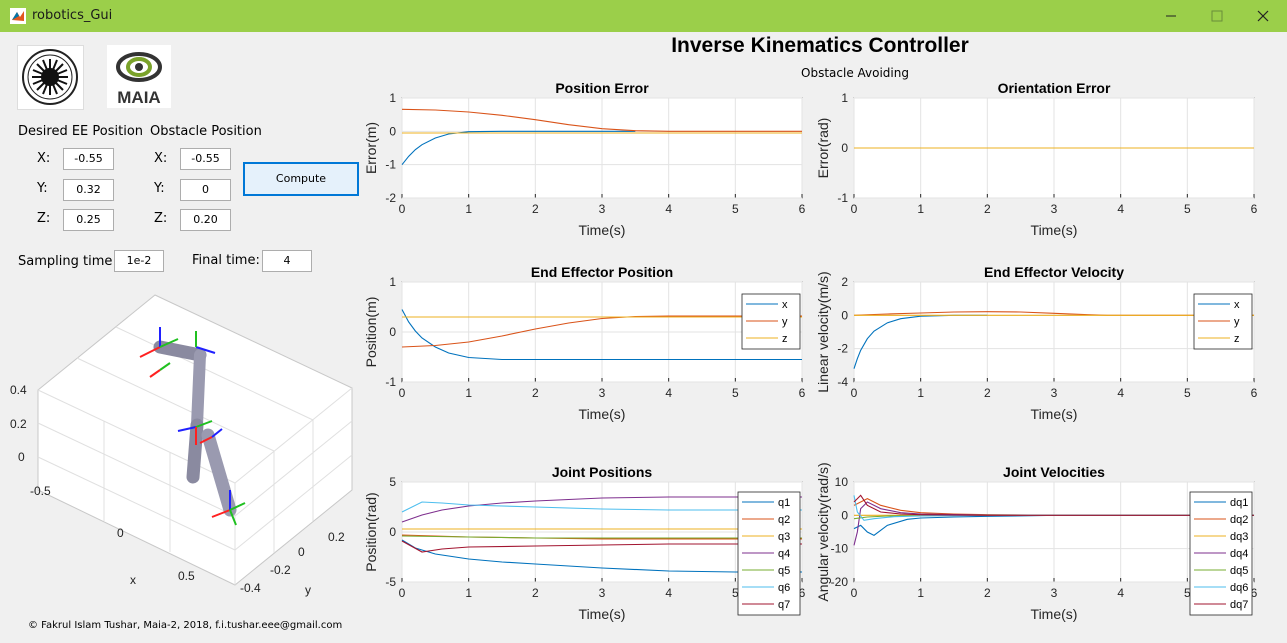 This screenshot has width=1287, height=643. Describe the element at coordinates (1053, 505) in the screenshot. I see `series-line-dq7` at that location.